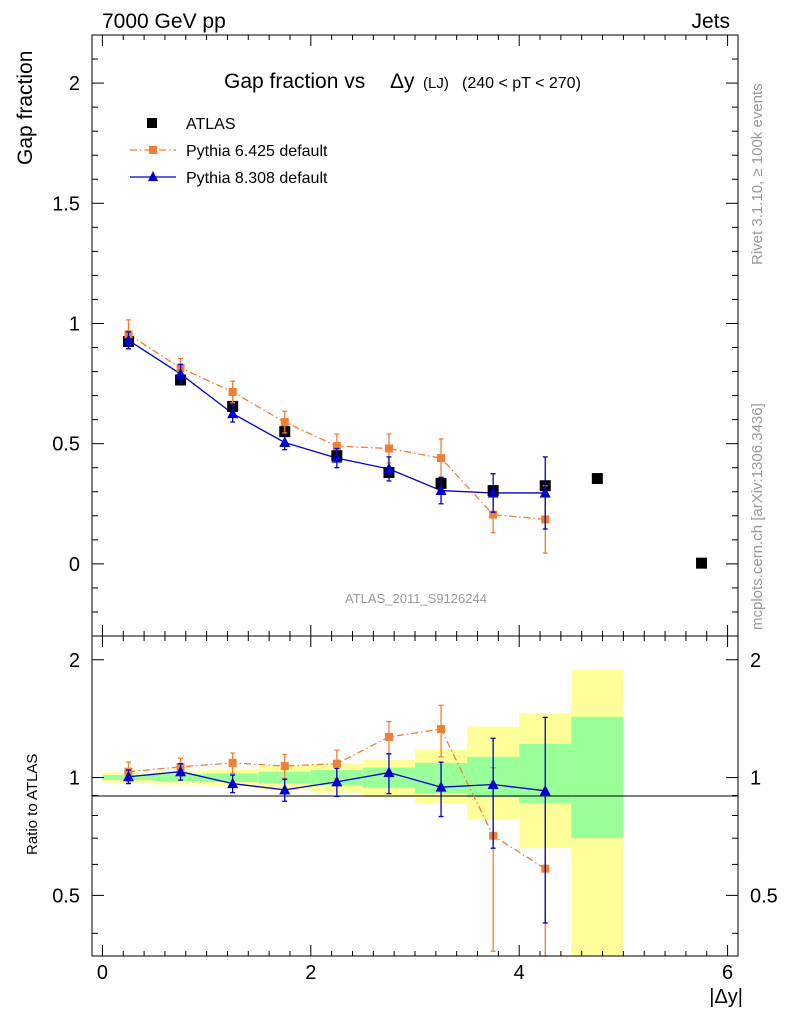 The image size is (786, 1024). Describe the element at coordinates (755, 779) in the screenshot. I see `ratio-y-tick-label-right: 1` at that location.